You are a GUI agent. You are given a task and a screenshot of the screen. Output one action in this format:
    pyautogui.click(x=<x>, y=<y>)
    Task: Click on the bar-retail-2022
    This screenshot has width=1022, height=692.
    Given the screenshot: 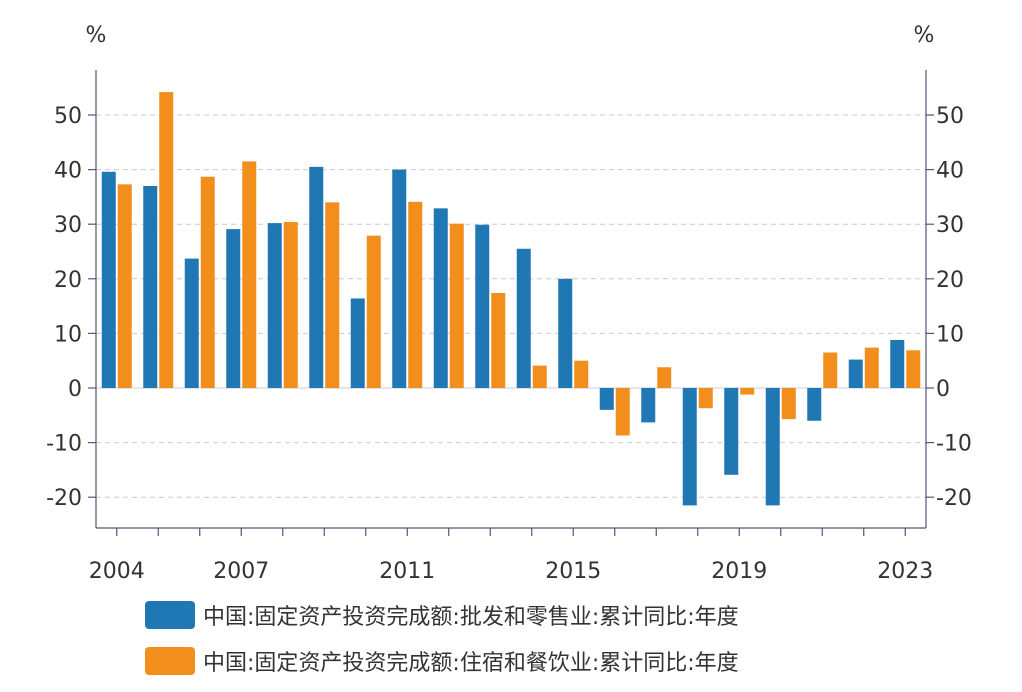 What is the action you would take?
    pyautogui.click(x=855, y=373)
    